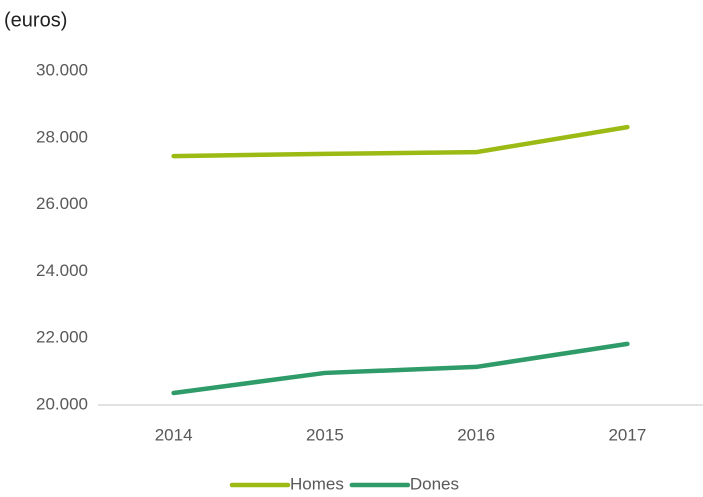  I want to click on x-tick-label: 2016, so click(476, 434).